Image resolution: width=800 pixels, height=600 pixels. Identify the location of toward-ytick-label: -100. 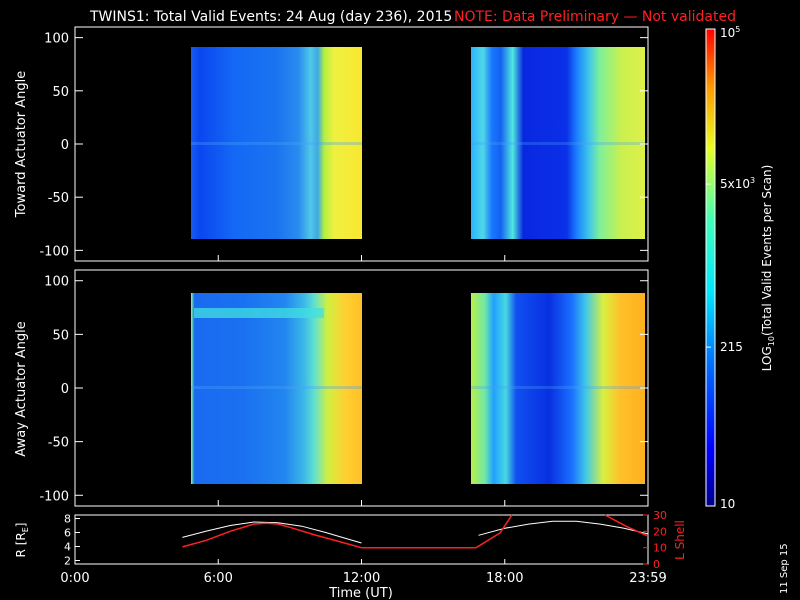
(54, 251).